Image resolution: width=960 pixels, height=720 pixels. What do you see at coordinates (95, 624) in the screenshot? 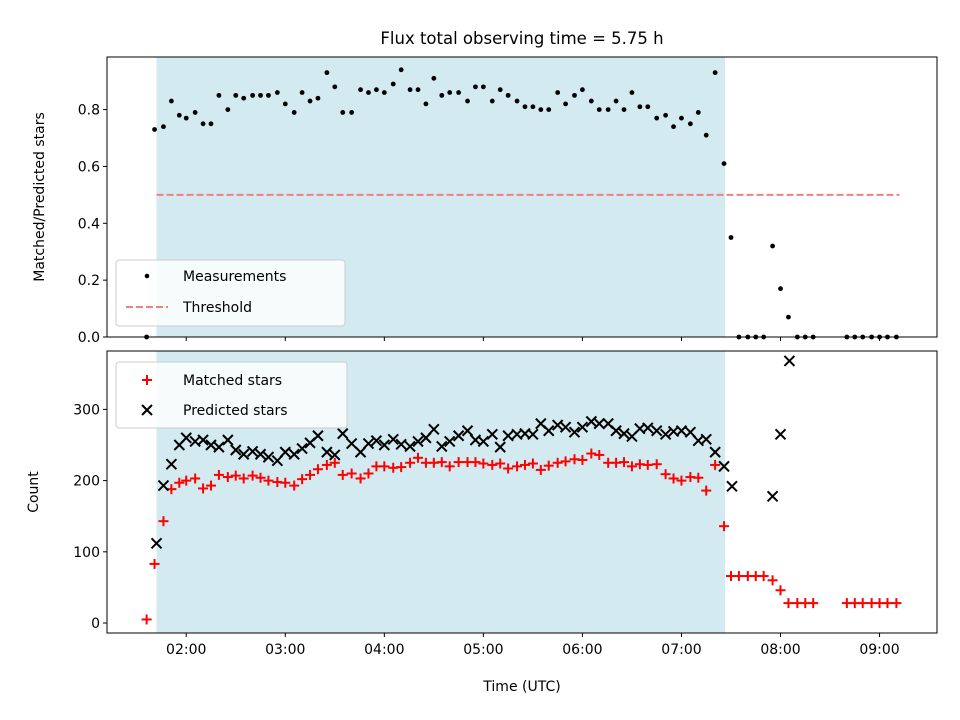
I see `y-tick-label: 0` at bounding box center [95, 624].